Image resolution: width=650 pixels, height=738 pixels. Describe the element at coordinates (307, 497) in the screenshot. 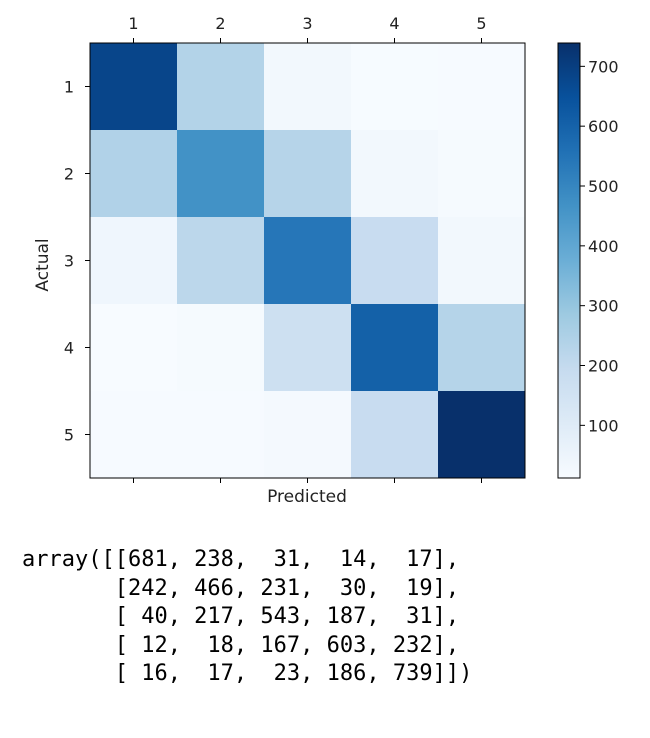

I see `x-axis-label: Predicted` at that location.